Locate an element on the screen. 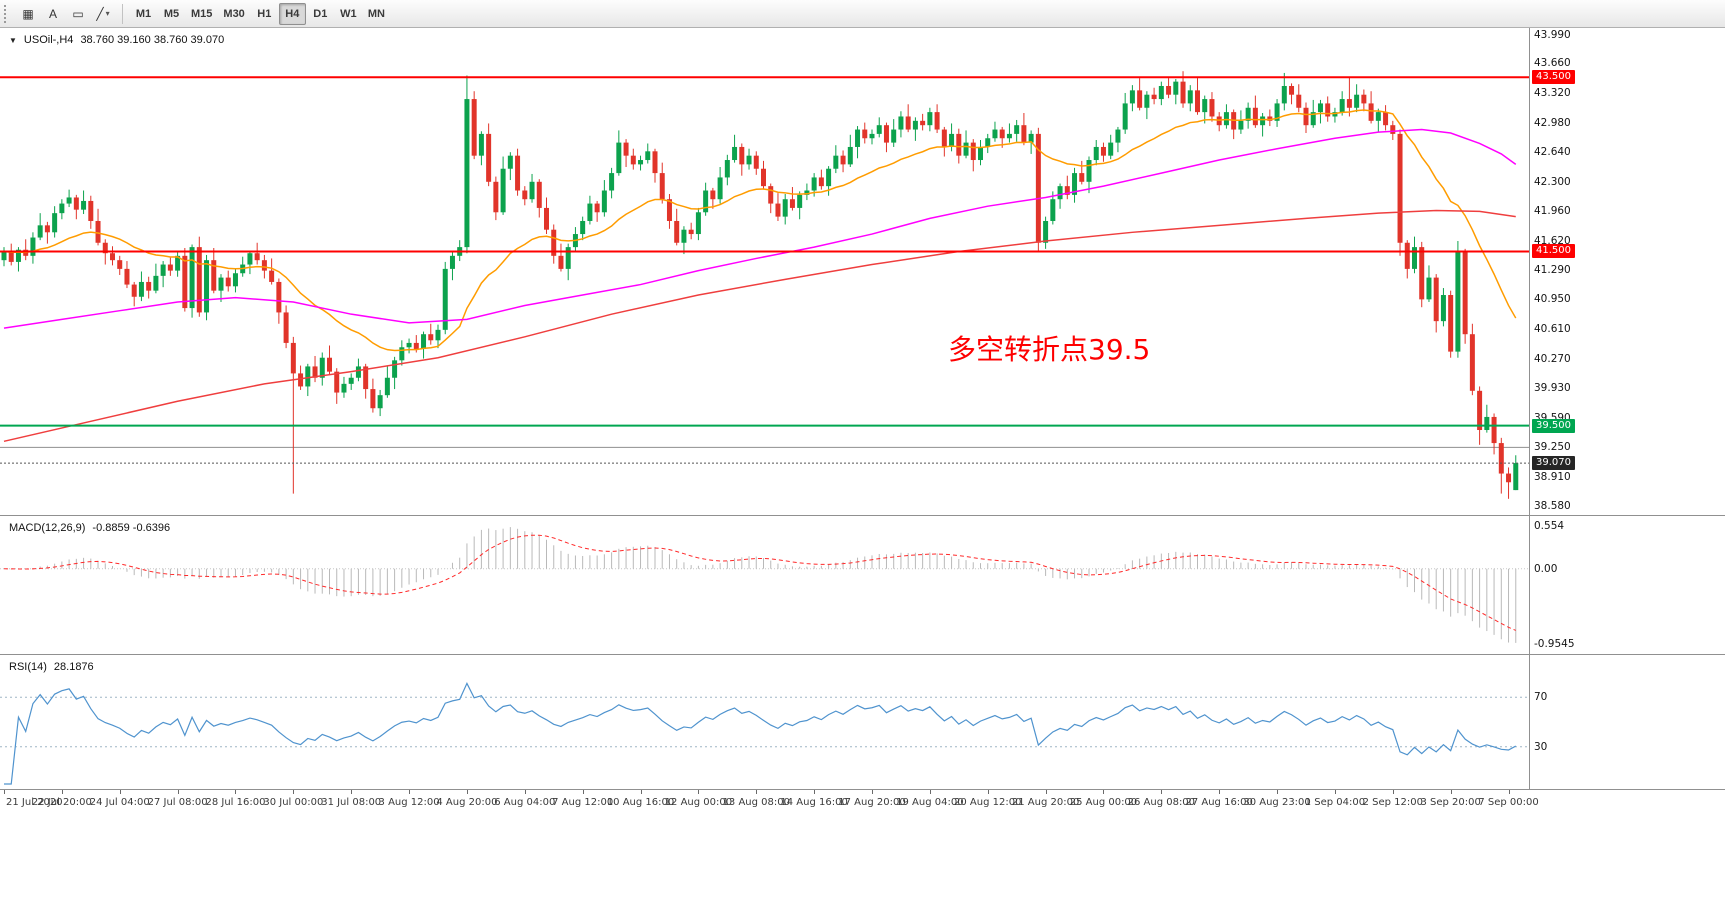  shapes-line-tool-button: ╱ ▾ is located at coordinates (103, 14).